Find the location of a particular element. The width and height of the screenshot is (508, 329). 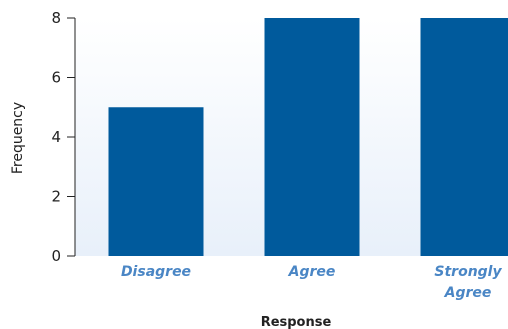

bar-agree is located at coordinates (312, 137).